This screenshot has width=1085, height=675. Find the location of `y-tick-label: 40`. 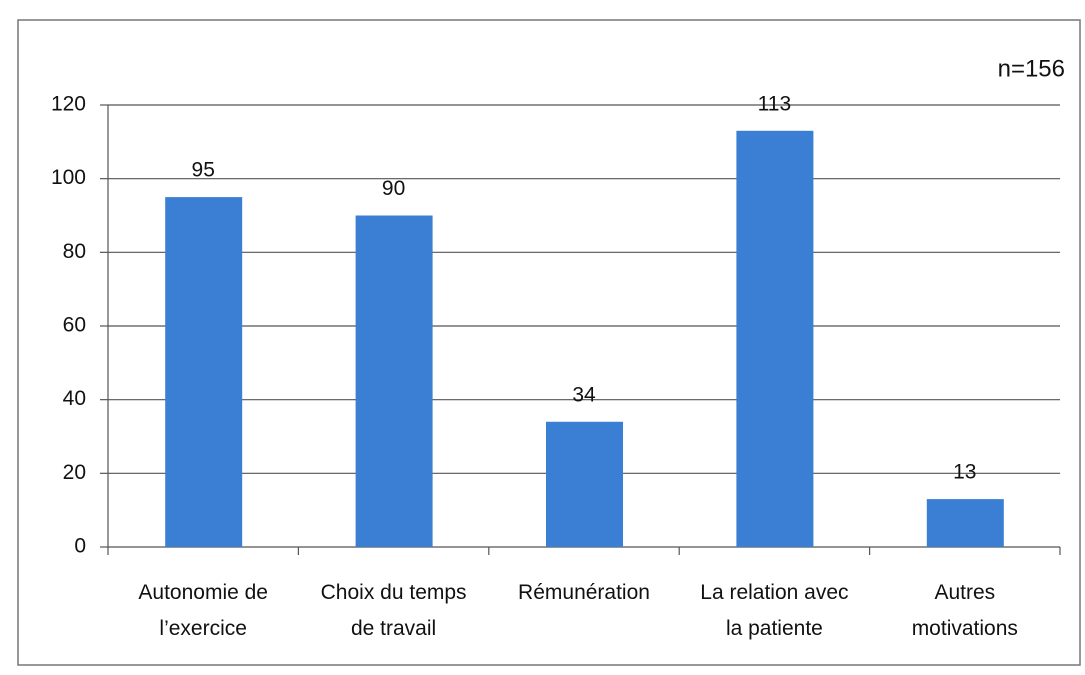

y-tick-label: 40 is located at coordinates (74, 398).